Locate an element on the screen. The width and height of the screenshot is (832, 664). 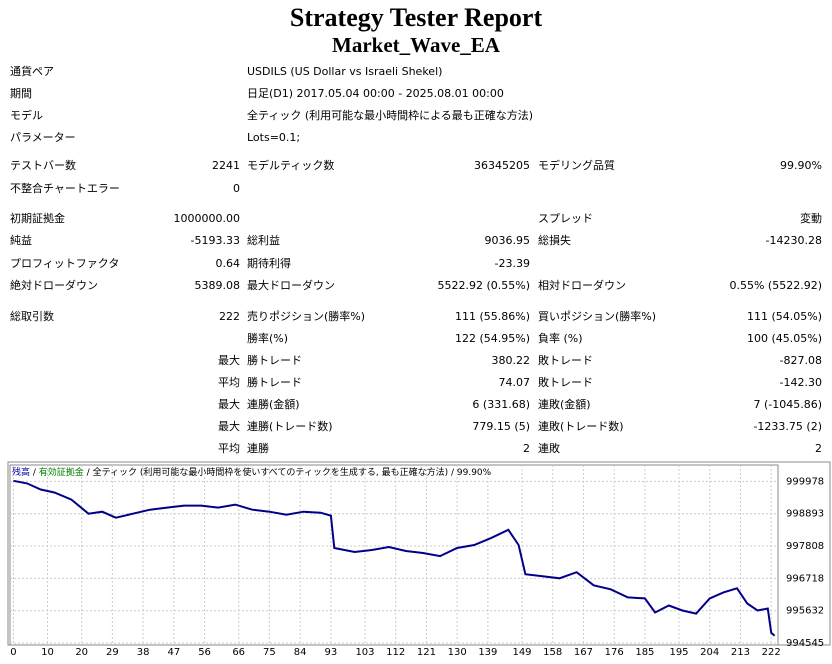
stat-value: 2241 is located at coordinates (226, 165).